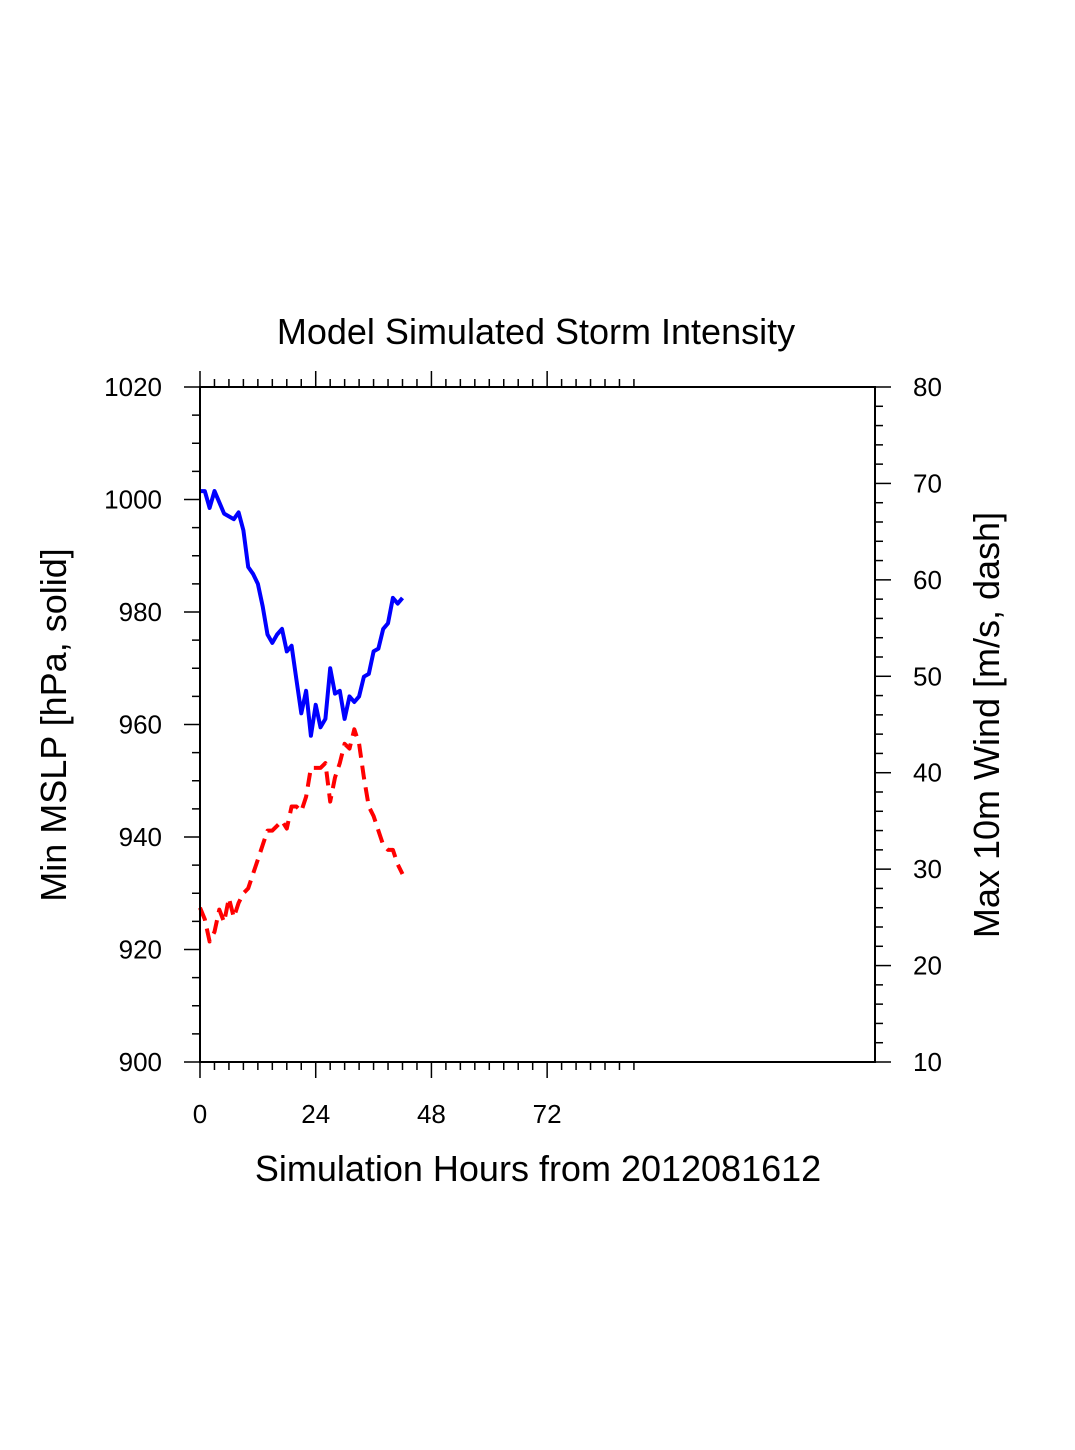  What do you see at coordinates (302, 613) in the screenshot?
I see `mslp-solid-line` at bounding box center [302, 613].